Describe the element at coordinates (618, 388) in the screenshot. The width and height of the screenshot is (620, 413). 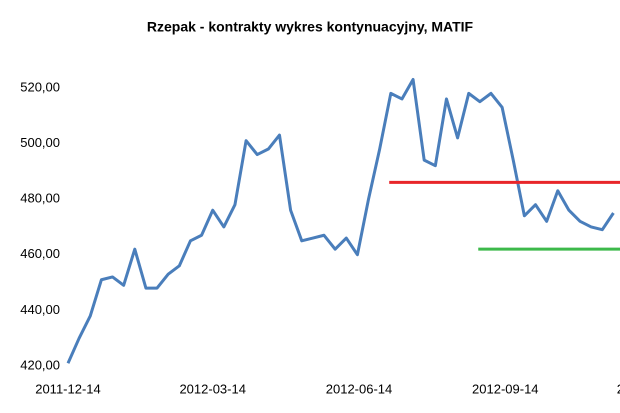
I see `x-tick-label: 2012-12-14` at that location.